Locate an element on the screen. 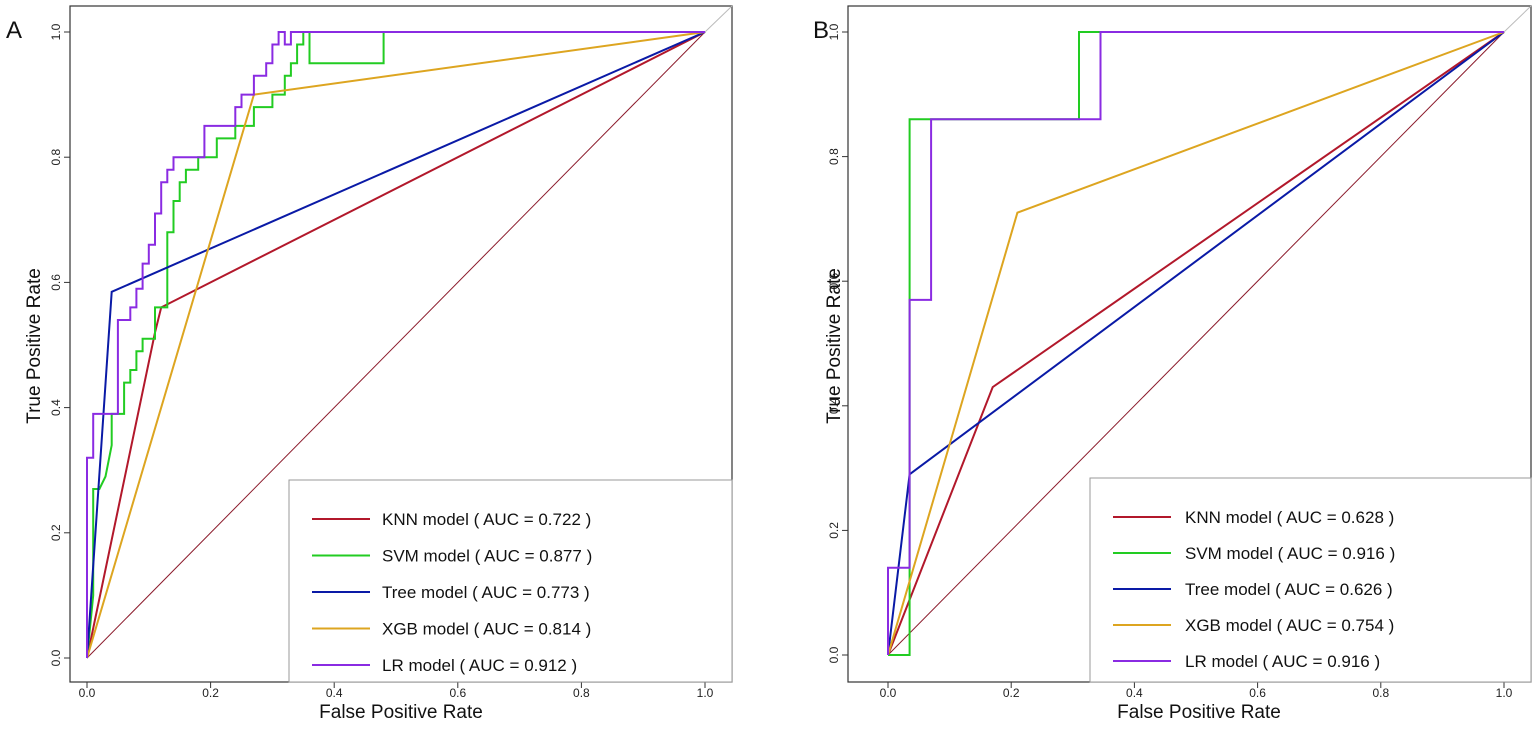 The height and width of the screenshot is (738, 1535). legend-entry: Tree model ( AUC = 0.773 ) is located at coordinates (486, 592).